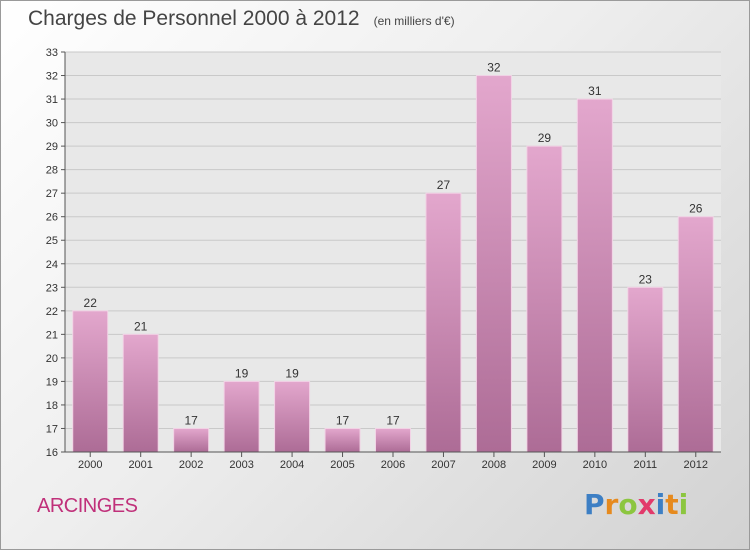 Image resolution: width=750 pixels, height=550 pixels. What do you see at coordinates (595, 91) in the screenshot?
I see `data-label-2010: 31` at bounding box center [595, 91].